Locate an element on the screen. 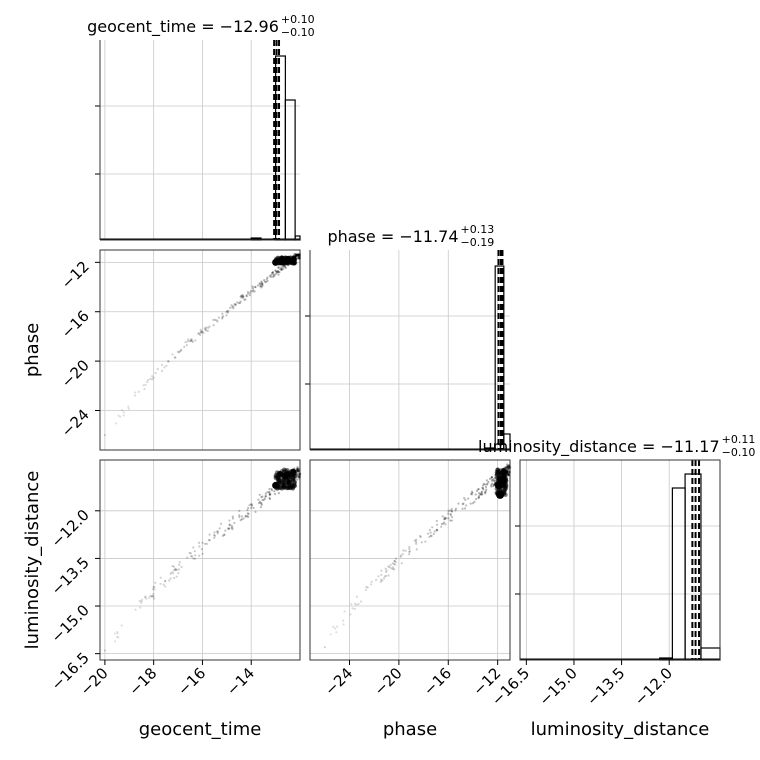 This screenshot has height=760, width=760. title-plus: +0.13 is located at coordinates (478, 229).